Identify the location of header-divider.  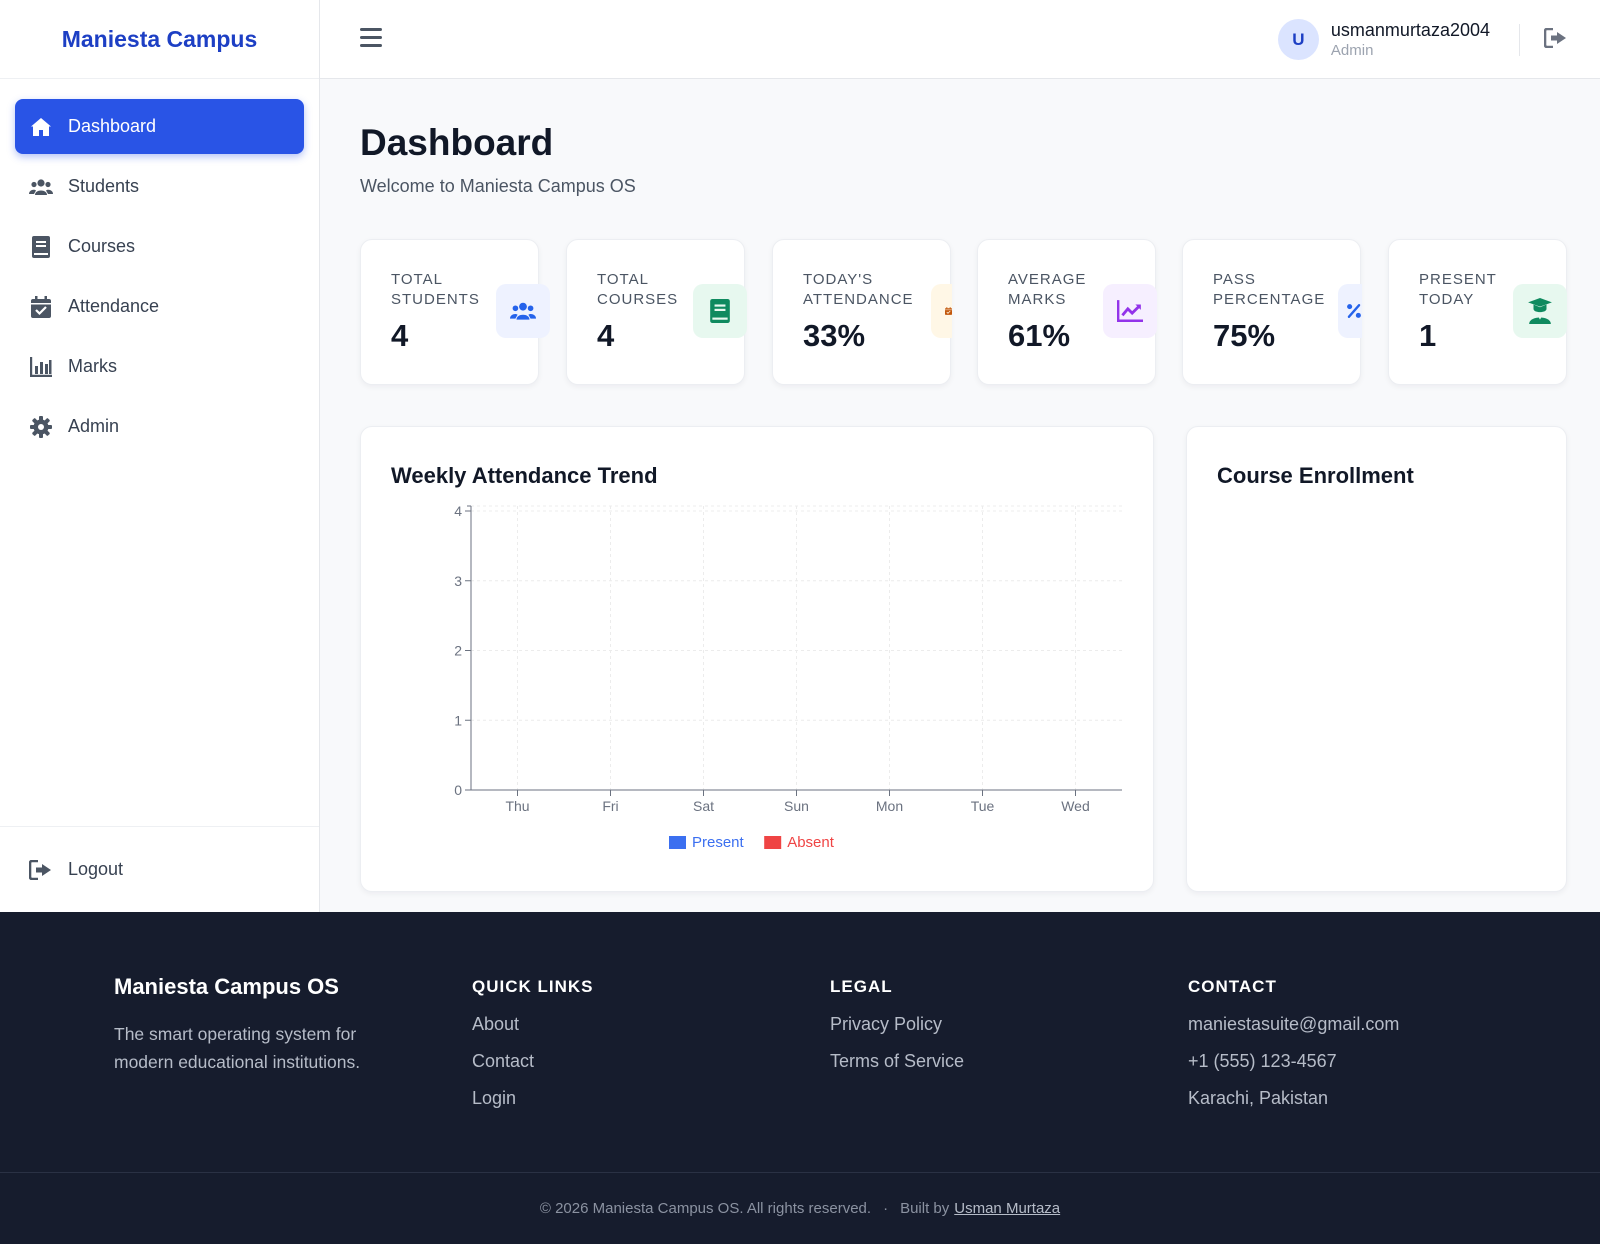
(1519, 40).